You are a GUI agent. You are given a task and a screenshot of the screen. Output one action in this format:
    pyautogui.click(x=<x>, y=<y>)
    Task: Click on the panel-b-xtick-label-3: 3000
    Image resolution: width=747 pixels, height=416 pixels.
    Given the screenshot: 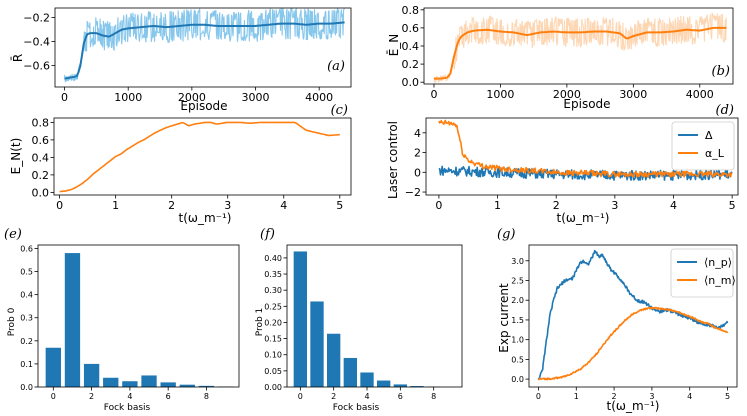 What is the action you would take?
    pyautogui.click(x=633, y=94)
    